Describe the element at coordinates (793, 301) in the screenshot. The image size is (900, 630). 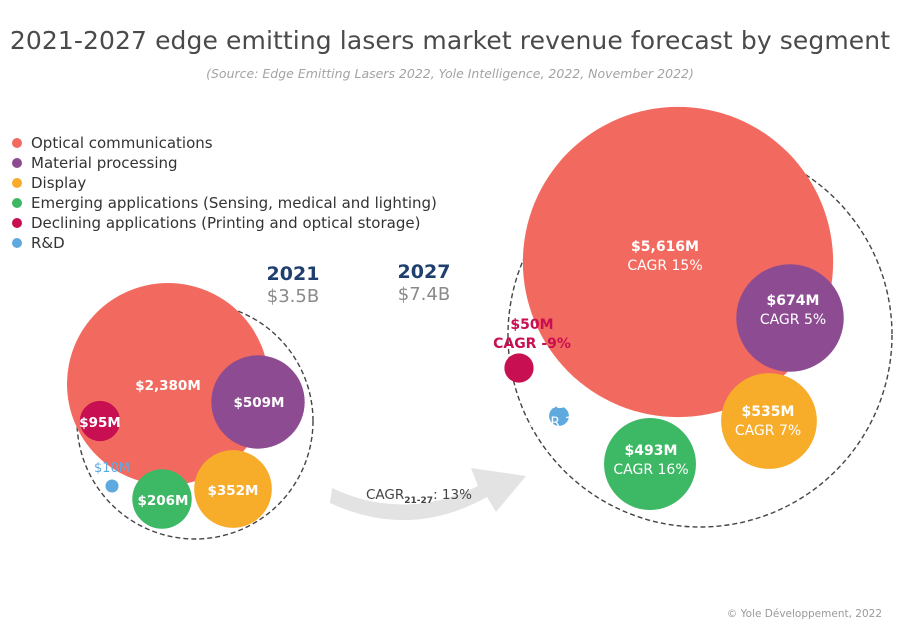
I see `label-2027-value-material-processing: $674M` at that location.